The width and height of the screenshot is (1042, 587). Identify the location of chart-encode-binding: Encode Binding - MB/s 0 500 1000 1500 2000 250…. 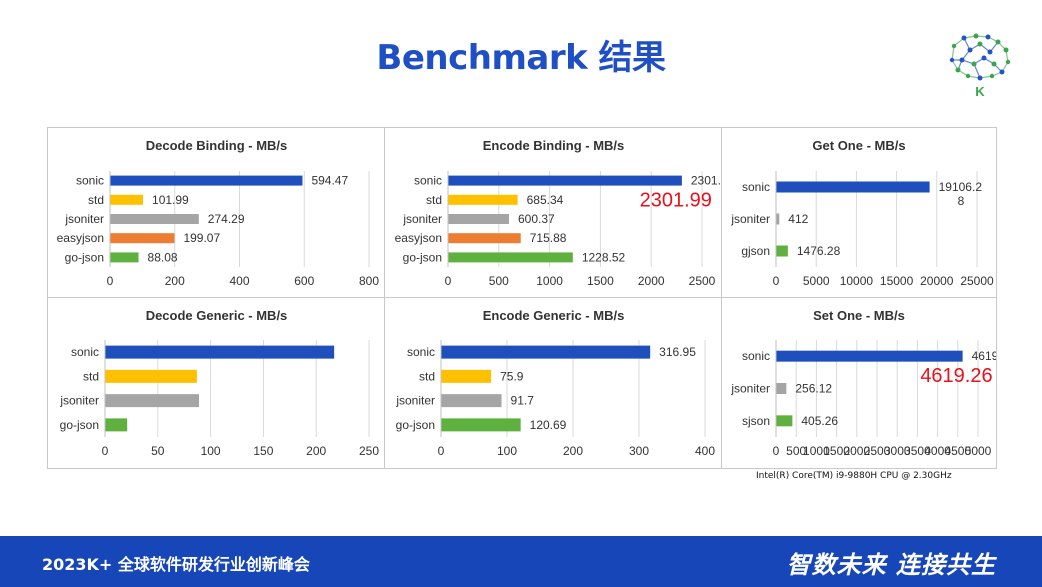
(553, 212).